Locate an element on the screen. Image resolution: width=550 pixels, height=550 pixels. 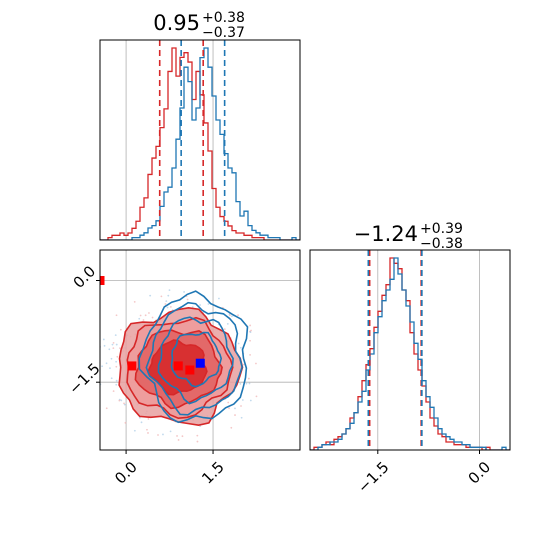
p2-histogram-red is located at coordinates (410, 353).